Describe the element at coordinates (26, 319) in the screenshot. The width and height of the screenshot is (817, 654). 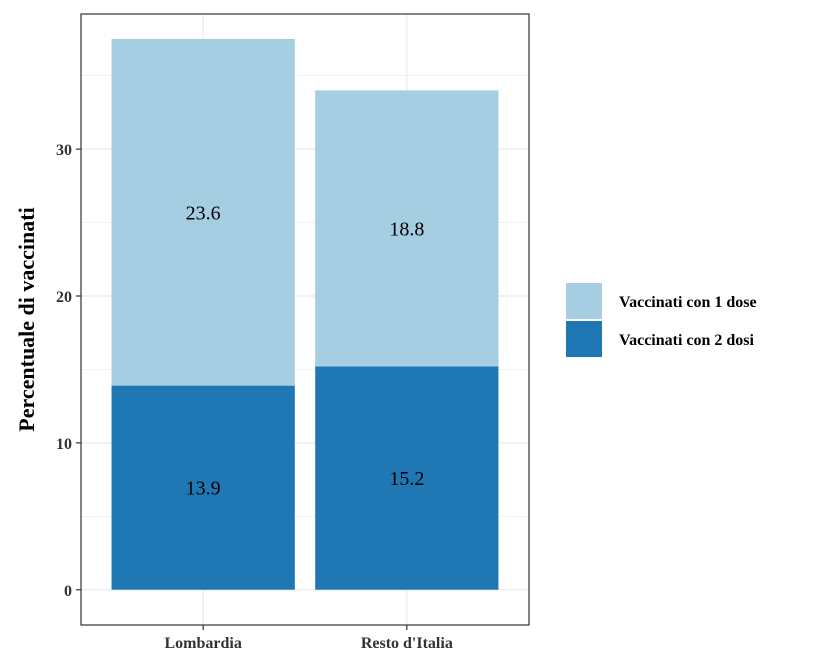
I see `y-axis-title: Percentuale di vaccinati` at that location.